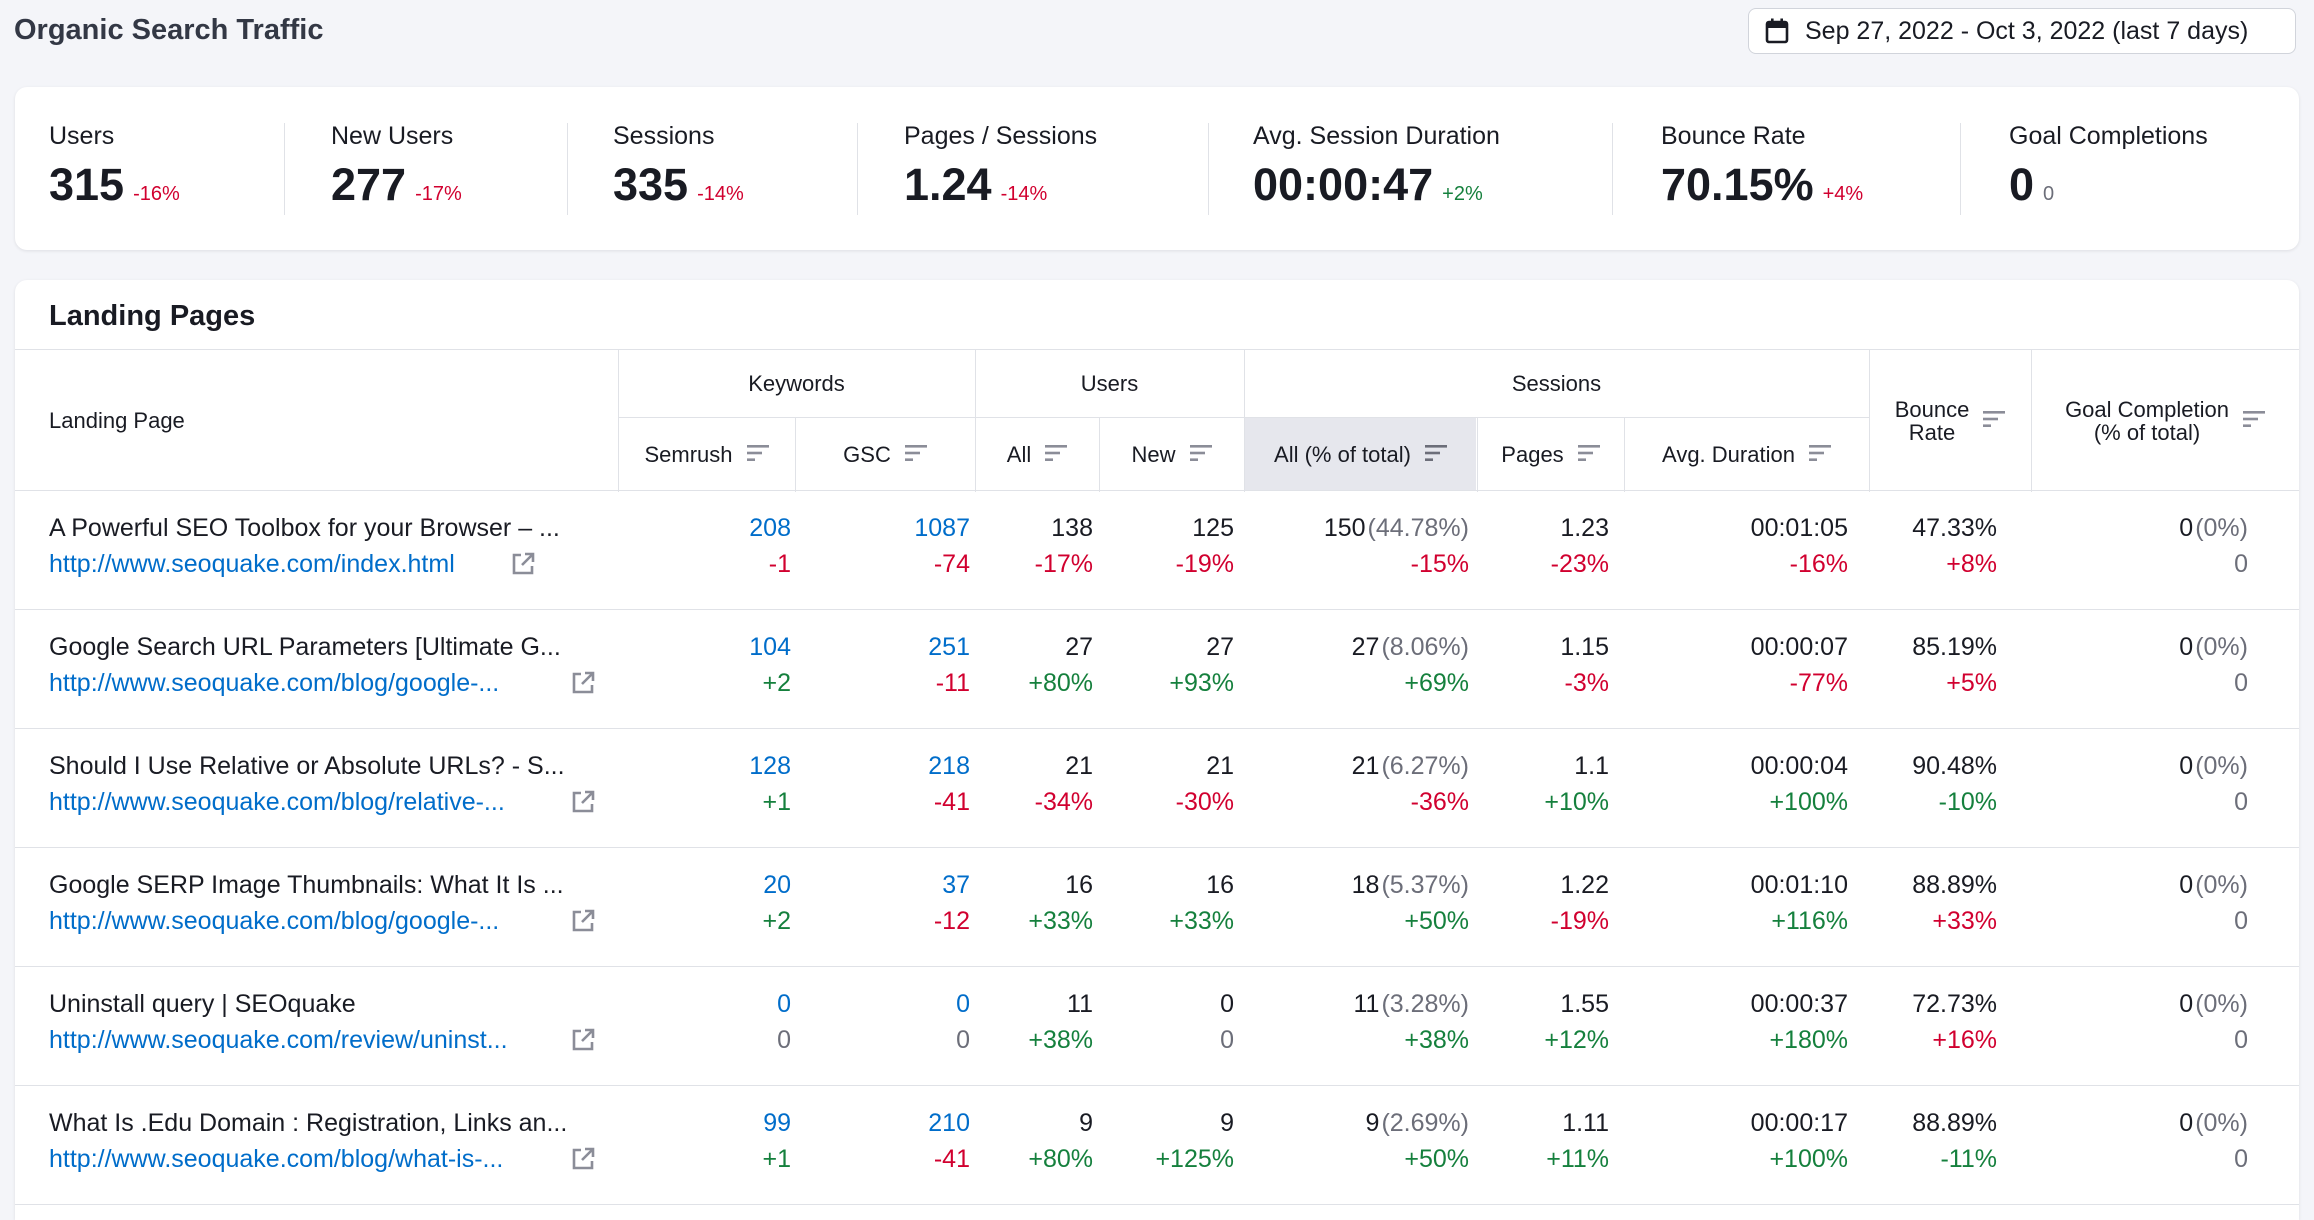  Describe the element at coordinates (1360, 455) in the screenshot. I see `col-sessions-all: All (% of total)` at that location.